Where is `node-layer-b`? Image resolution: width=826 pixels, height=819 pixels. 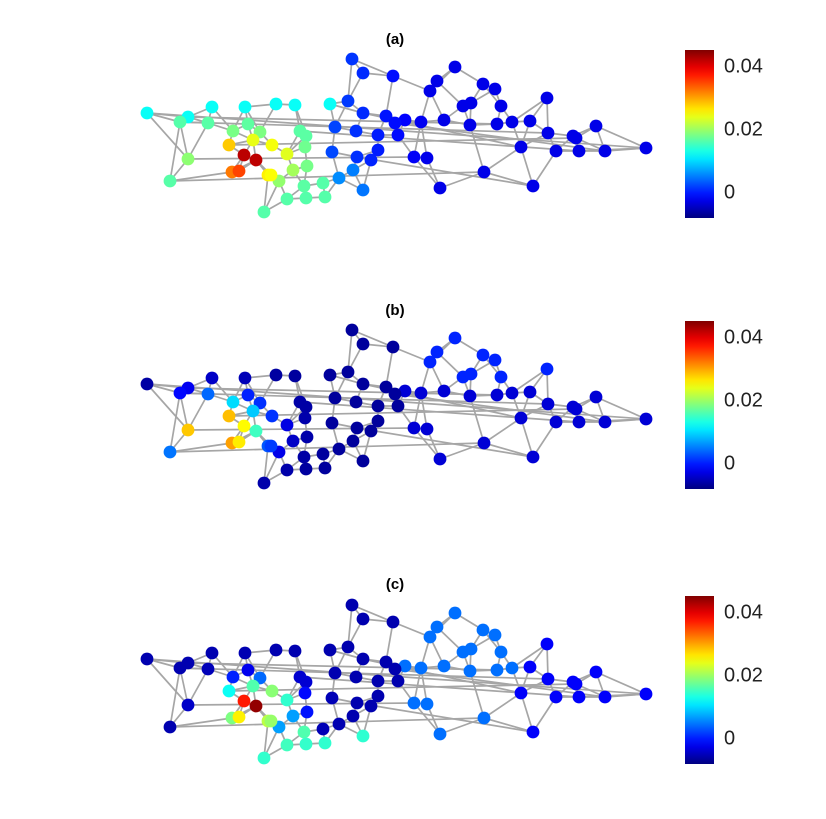
node-layer-b is located at coordinates (396, 406).